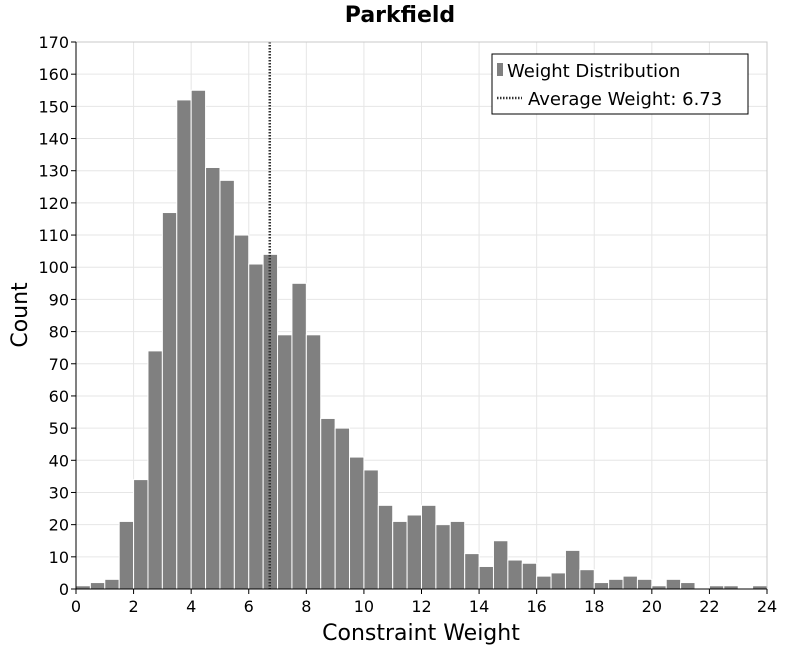 The height and width of the screenshot is (650, 800). I want to click on x-tick-label: 8, so click(306, 606).